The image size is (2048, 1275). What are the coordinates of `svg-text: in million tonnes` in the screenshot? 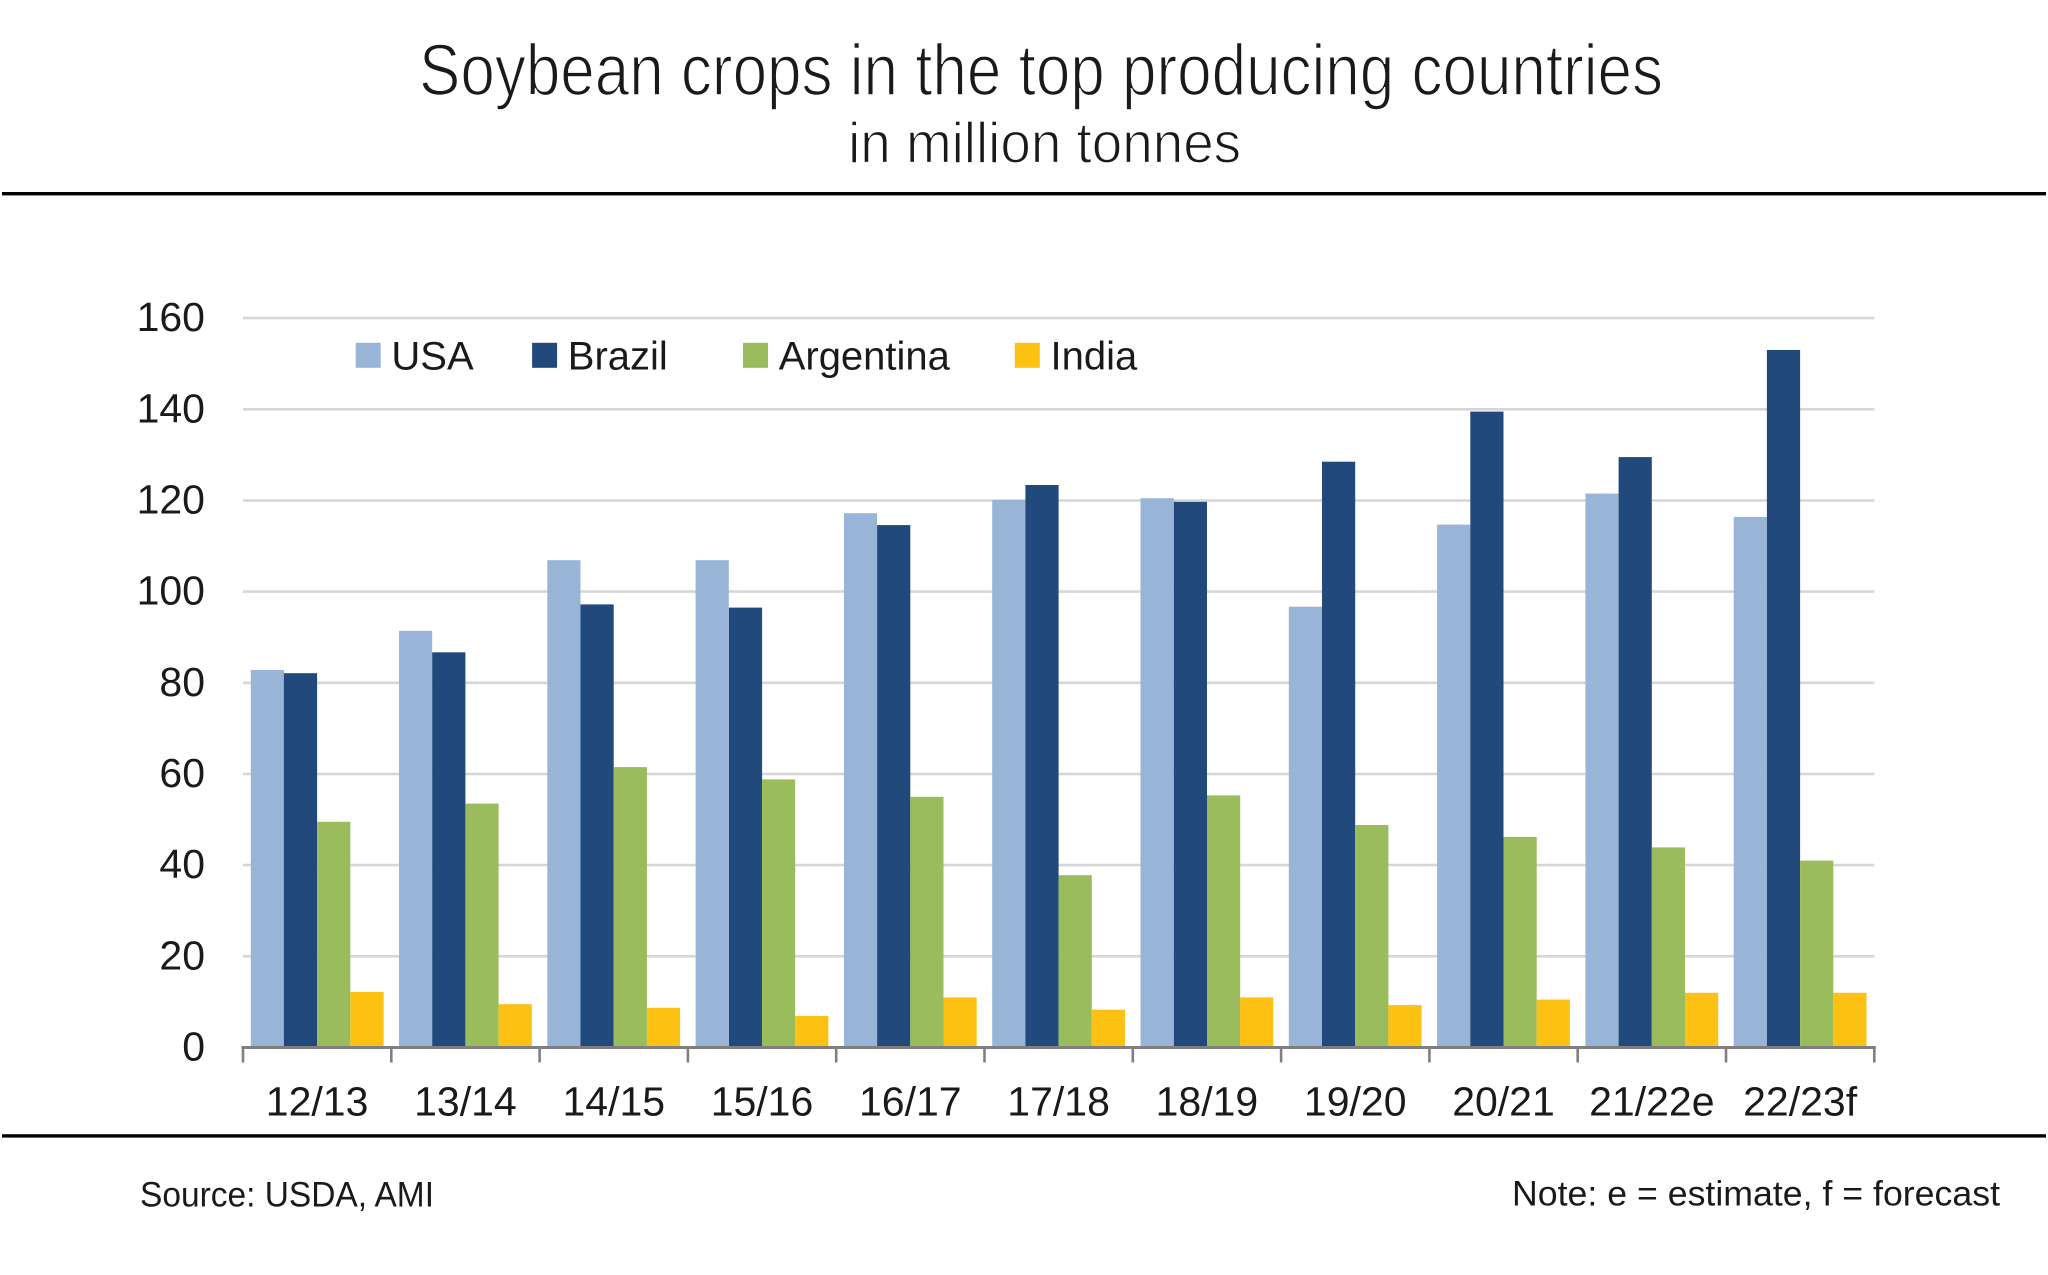 It's located at (1044, 143).